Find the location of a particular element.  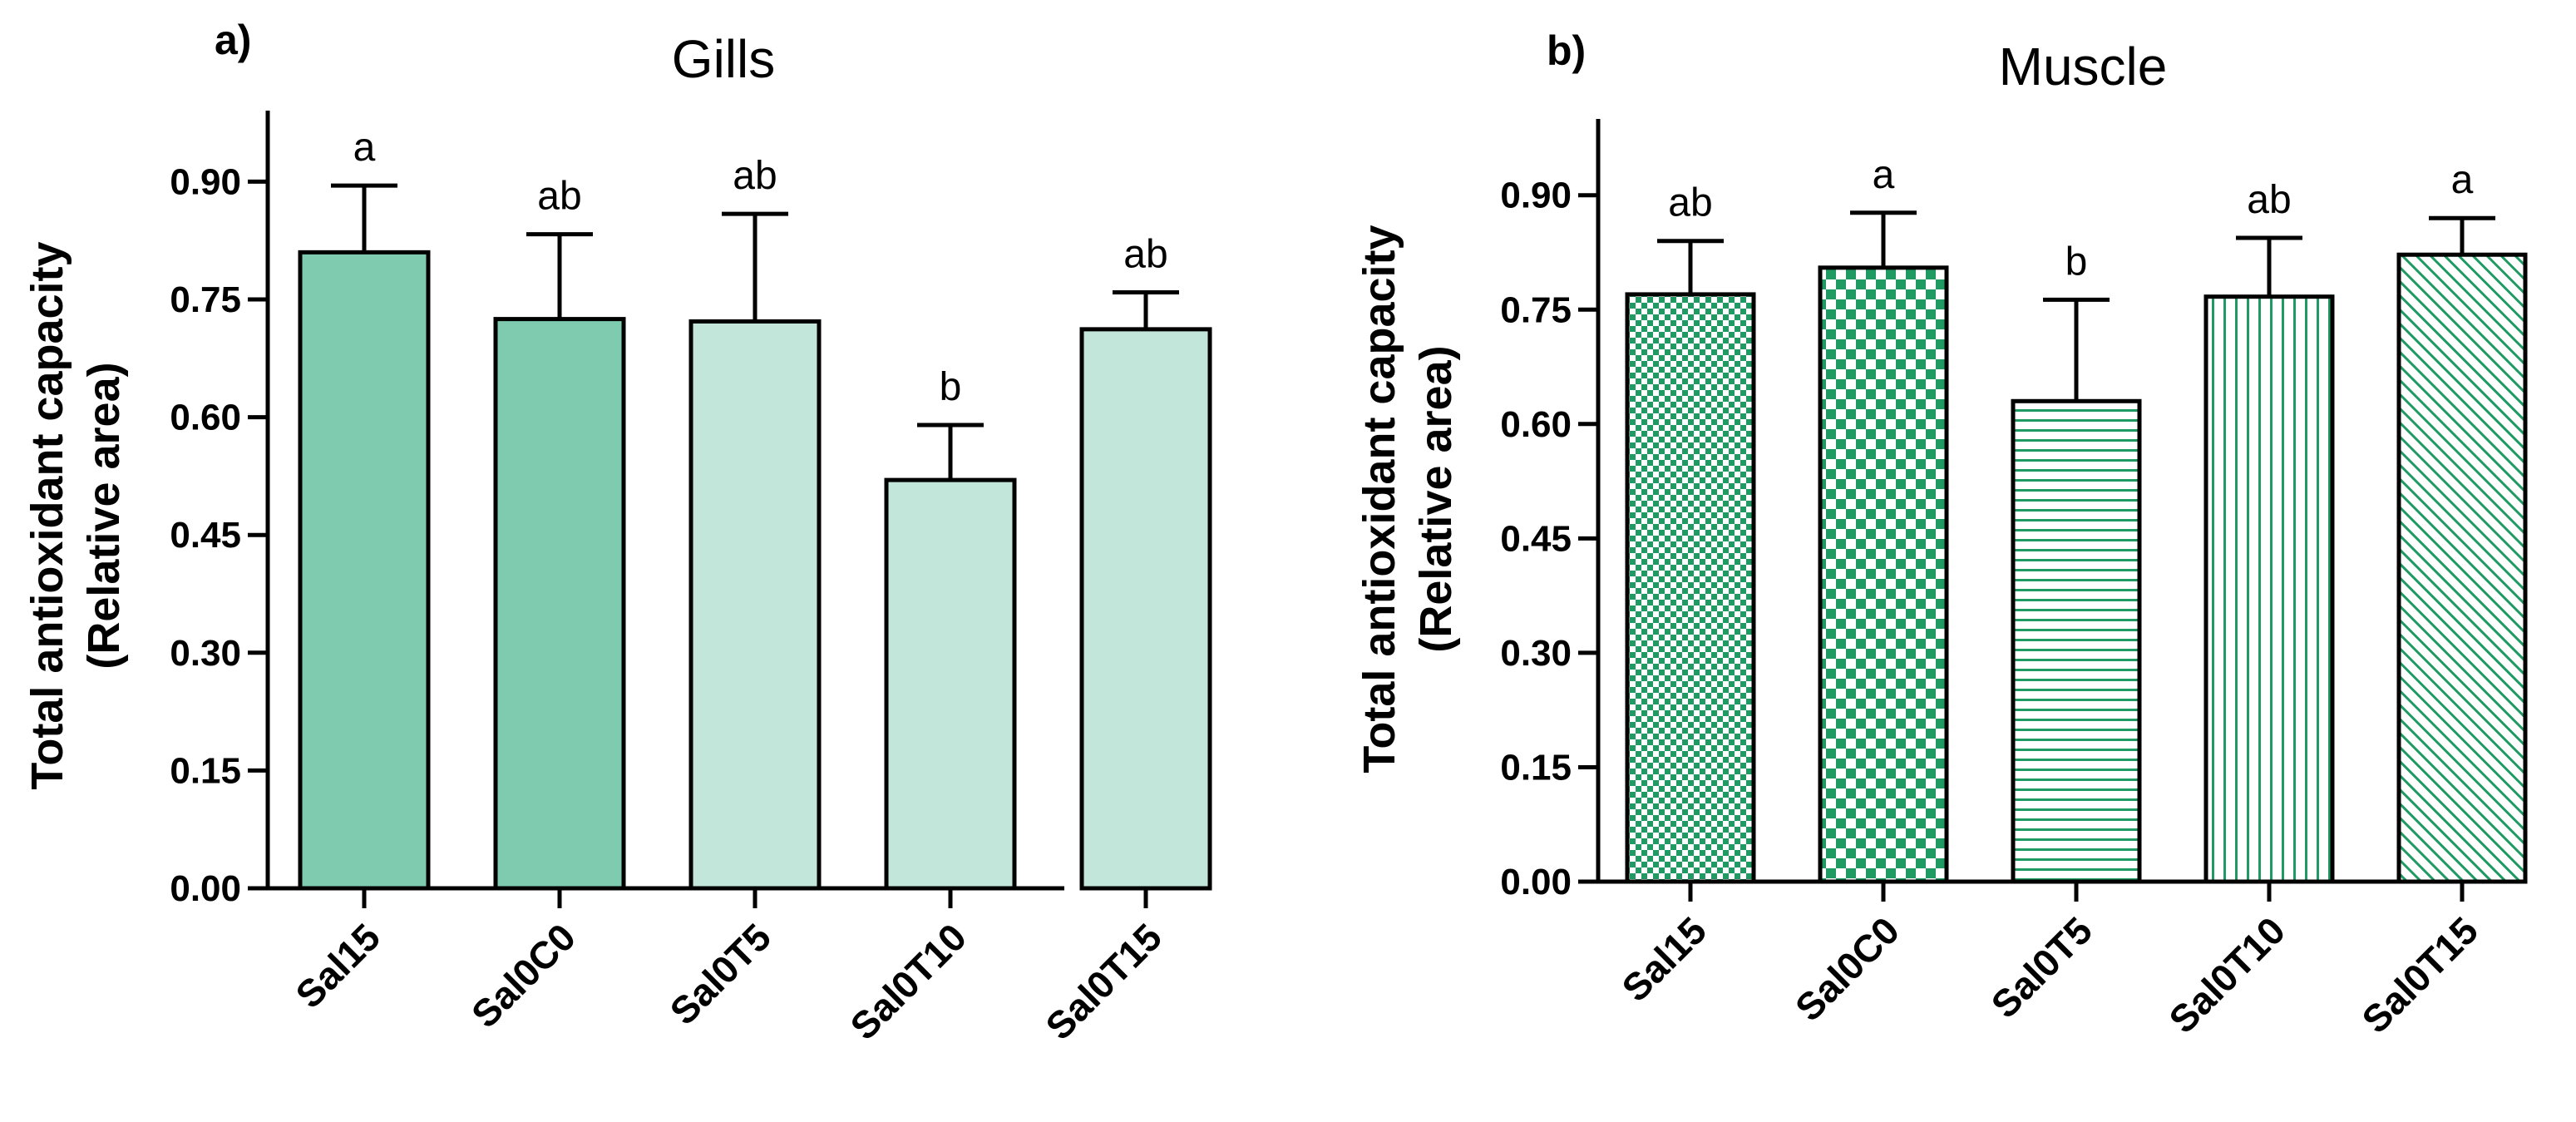

chart-title-gills: Gills is located at coordinates (723, 59).